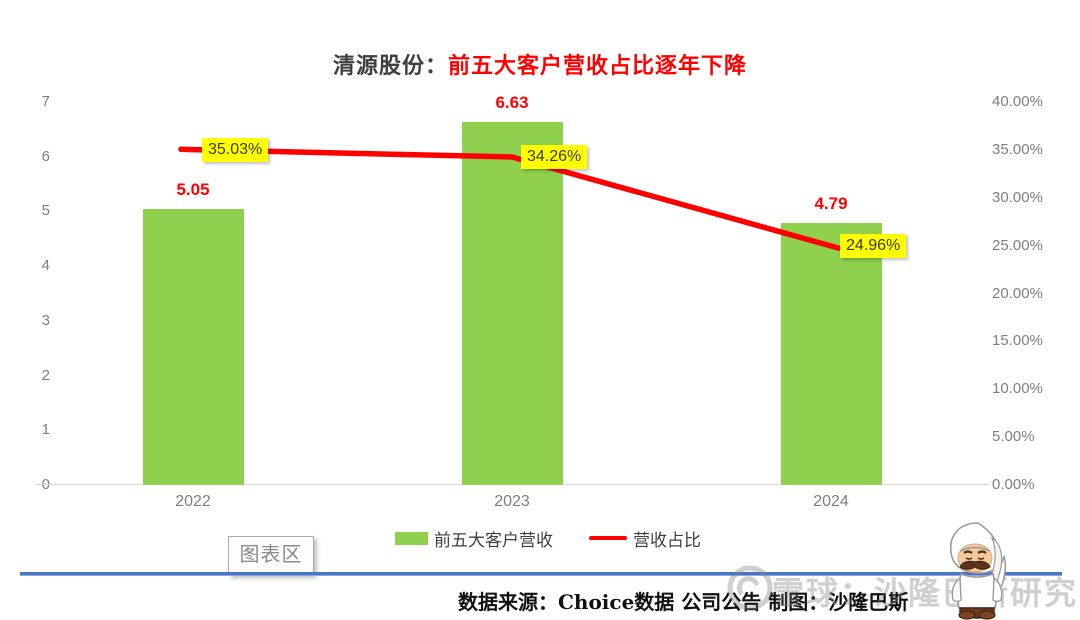 This screenshot has height=620, width=1080. I want to click on legend-line-label: 营收占比, so click(667, 540).